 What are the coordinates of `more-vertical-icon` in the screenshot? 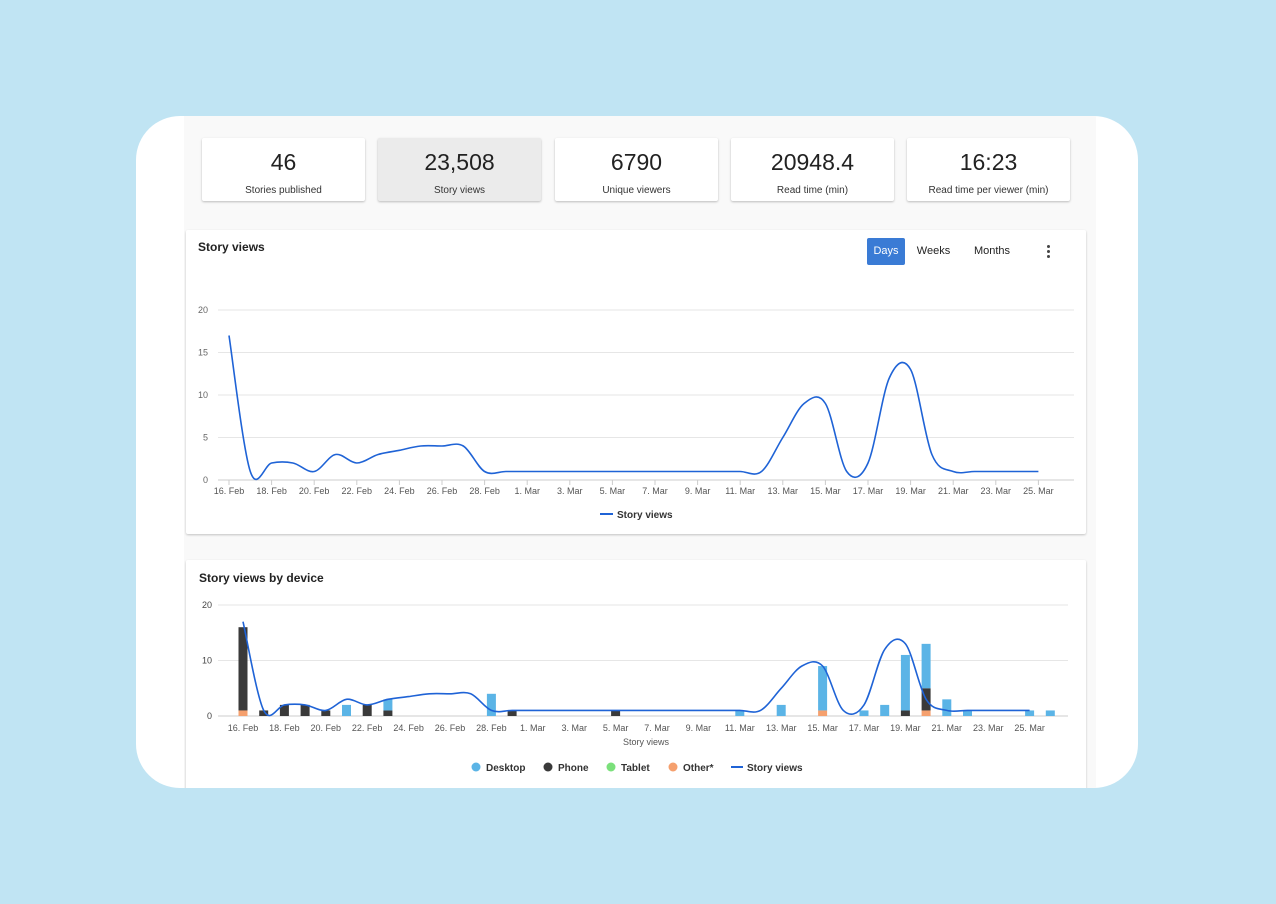 It's located at (1049, 252).